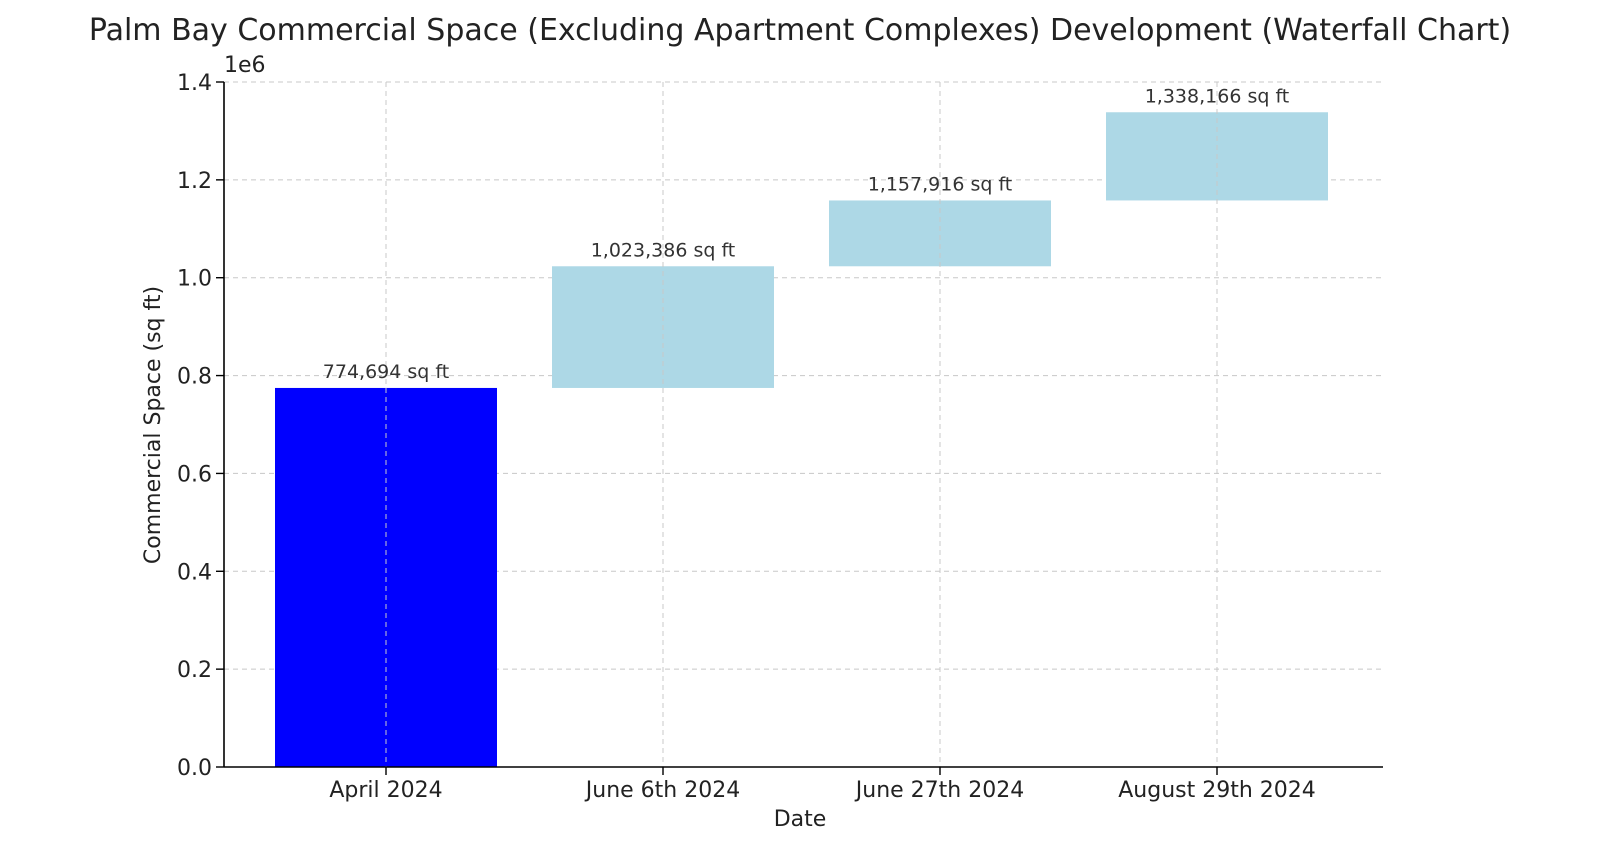 Image resolution: width=1600 pixels, height=845 pixels. I want to click on y-tick-label: 0.8, so click(194, 377).